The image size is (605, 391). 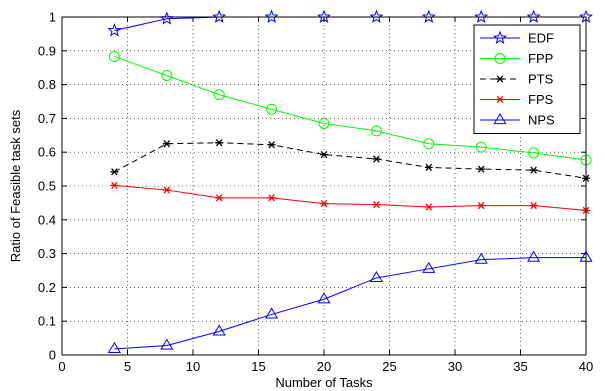 I want to click on series-line-pts, so click(x=350, y=160).